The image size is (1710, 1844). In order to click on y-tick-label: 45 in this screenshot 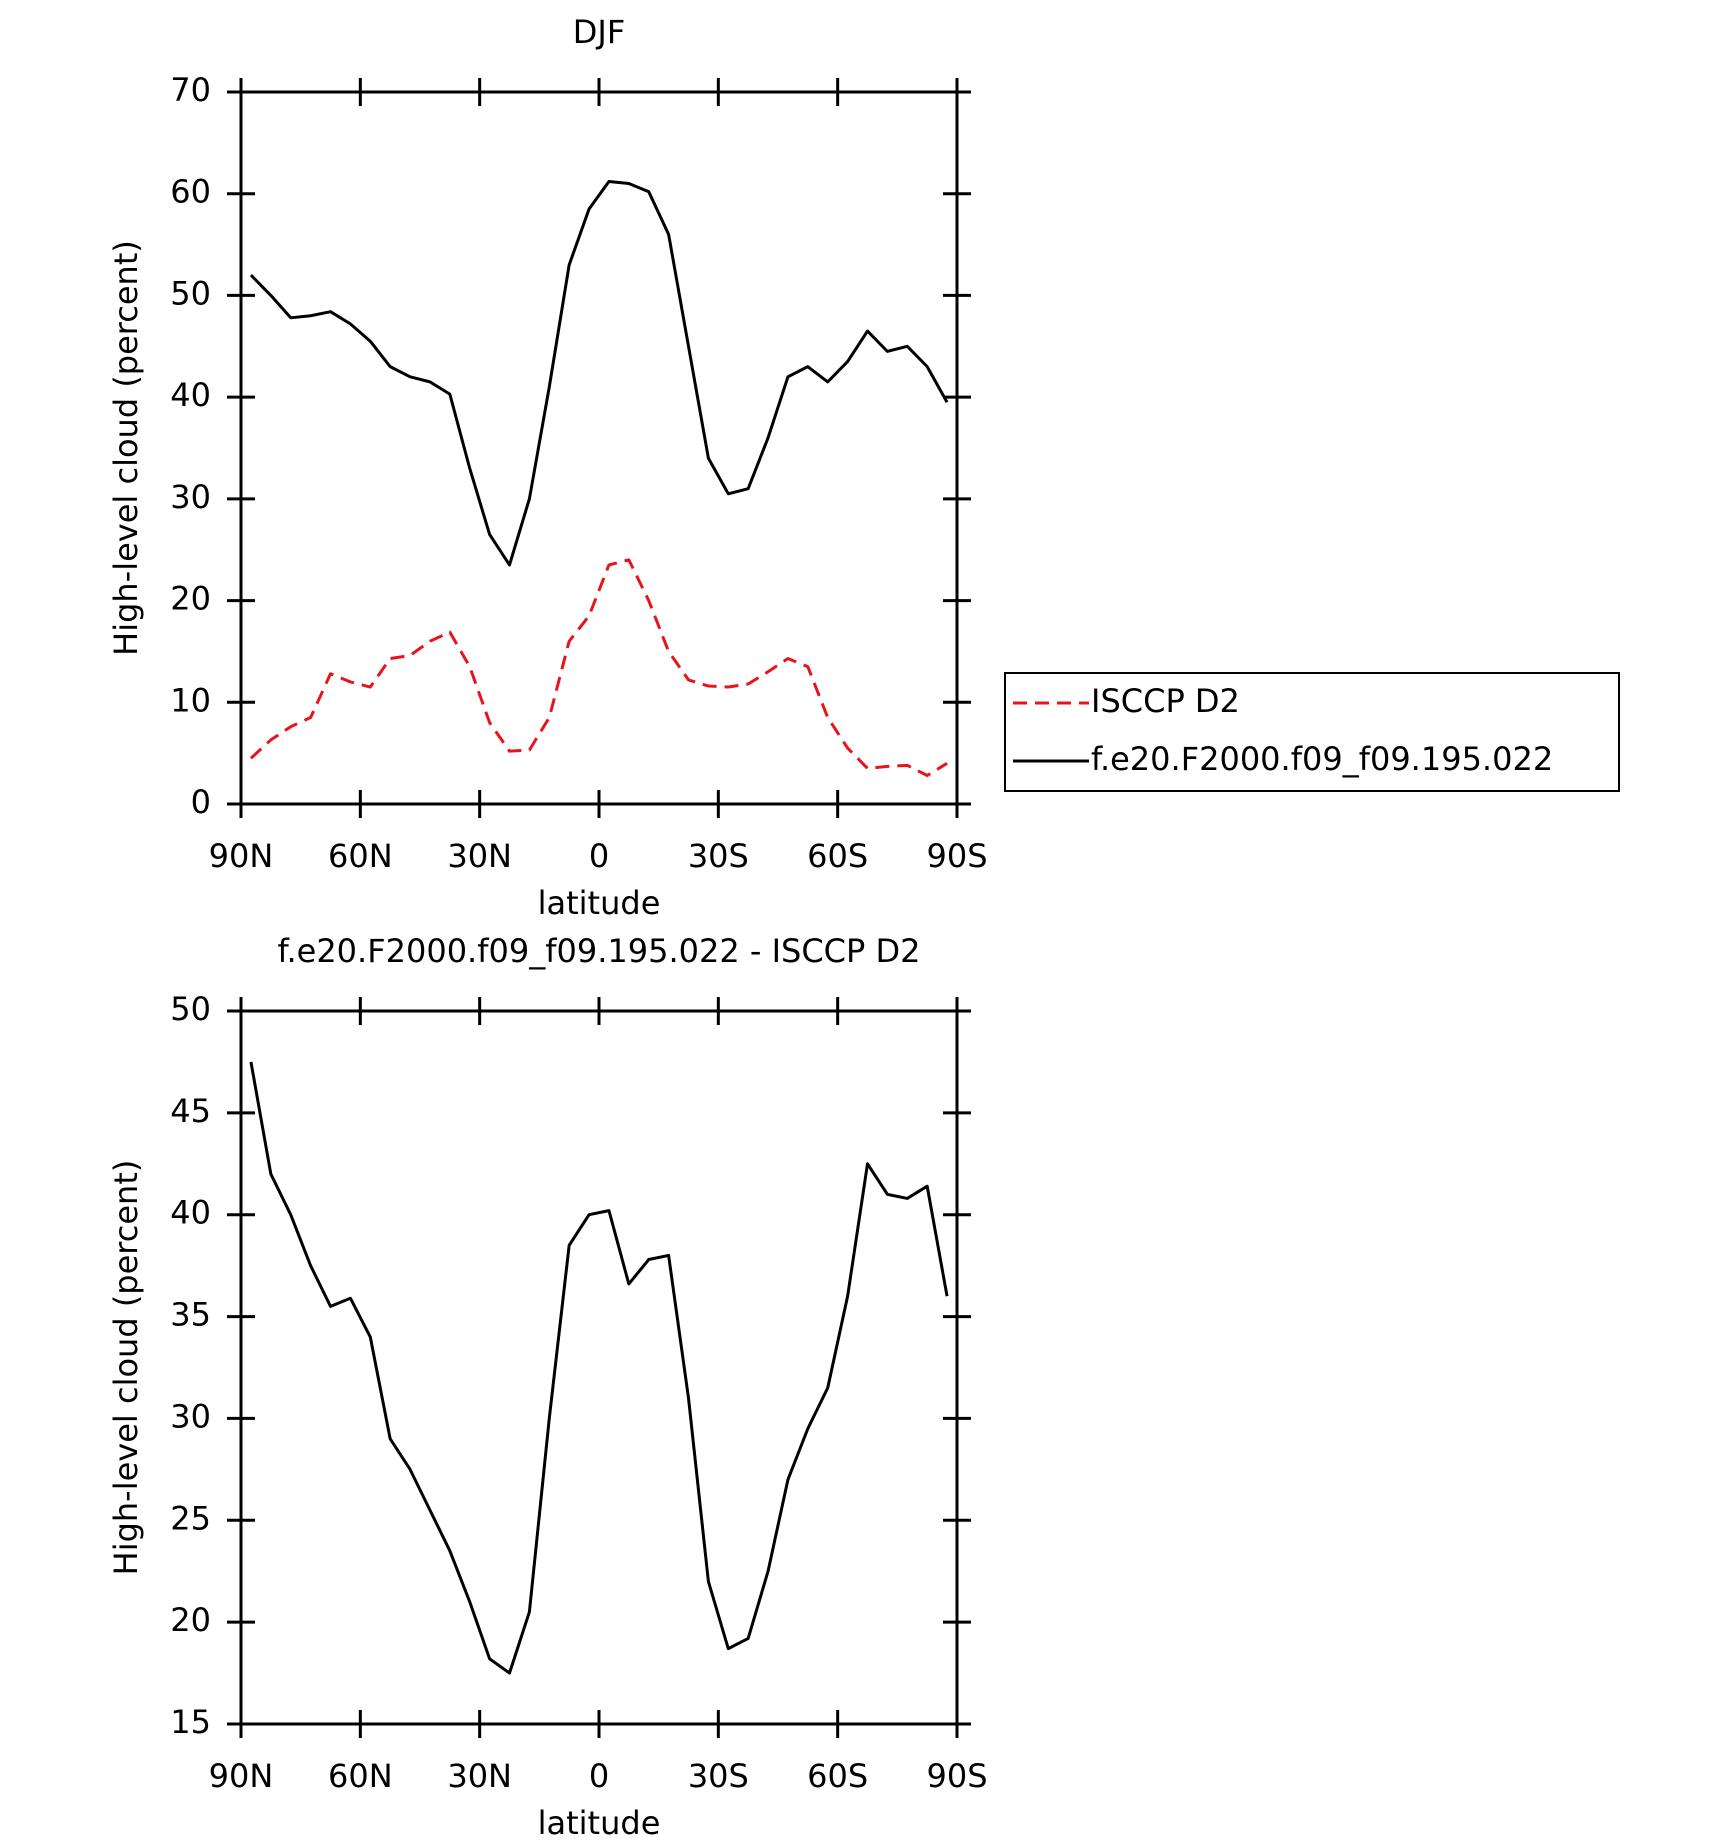, I will do `click(190, 1111)`.